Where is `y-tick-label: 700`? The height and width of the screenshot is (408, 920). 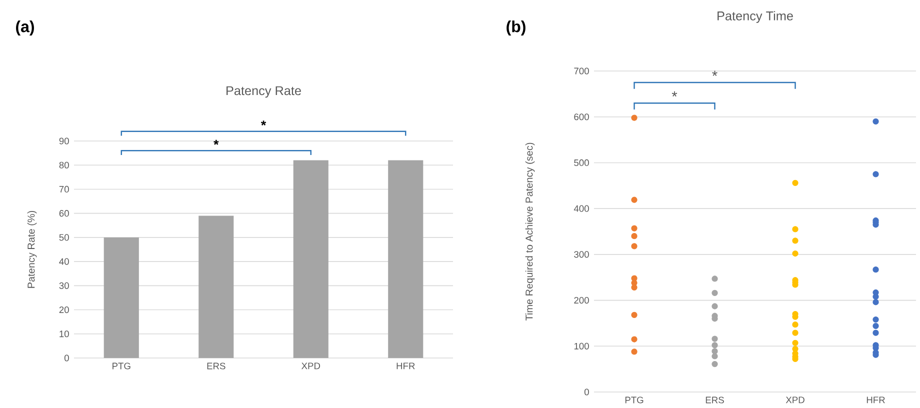
y-tick-label: 700 is located at coordinates (581, 71).